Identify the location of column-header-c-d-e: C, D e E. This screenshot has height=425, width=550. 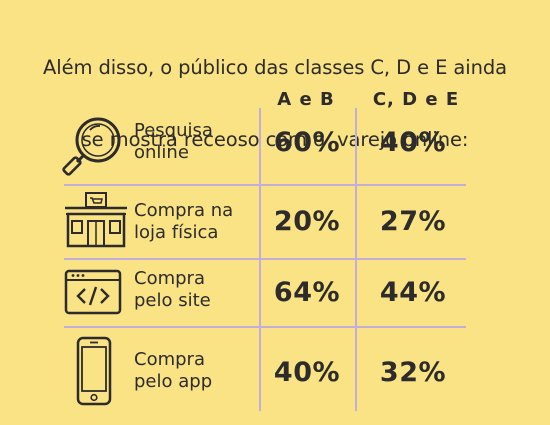
(416, 99).